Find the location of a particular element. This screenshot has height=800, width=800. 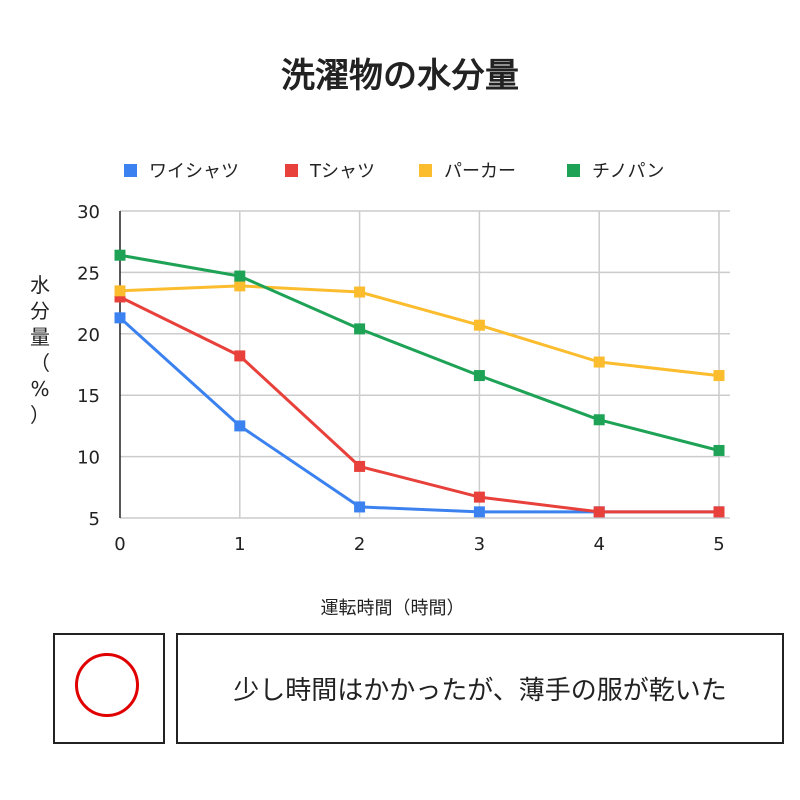

y-axis-label-char: ） is located at coordinates (40, 415).